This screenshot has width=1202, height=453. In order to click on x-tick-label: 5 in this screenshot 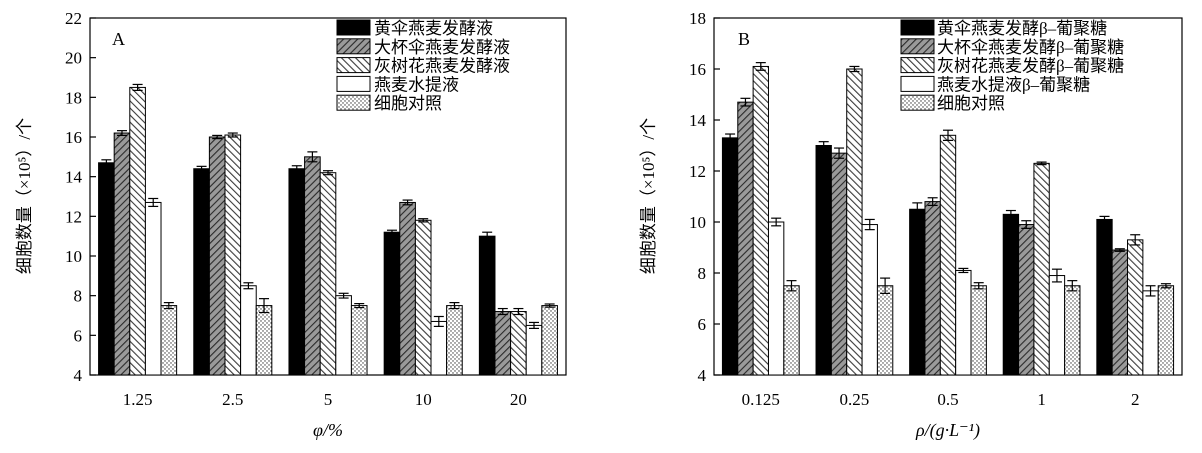, I will do `click(328, 399)`.